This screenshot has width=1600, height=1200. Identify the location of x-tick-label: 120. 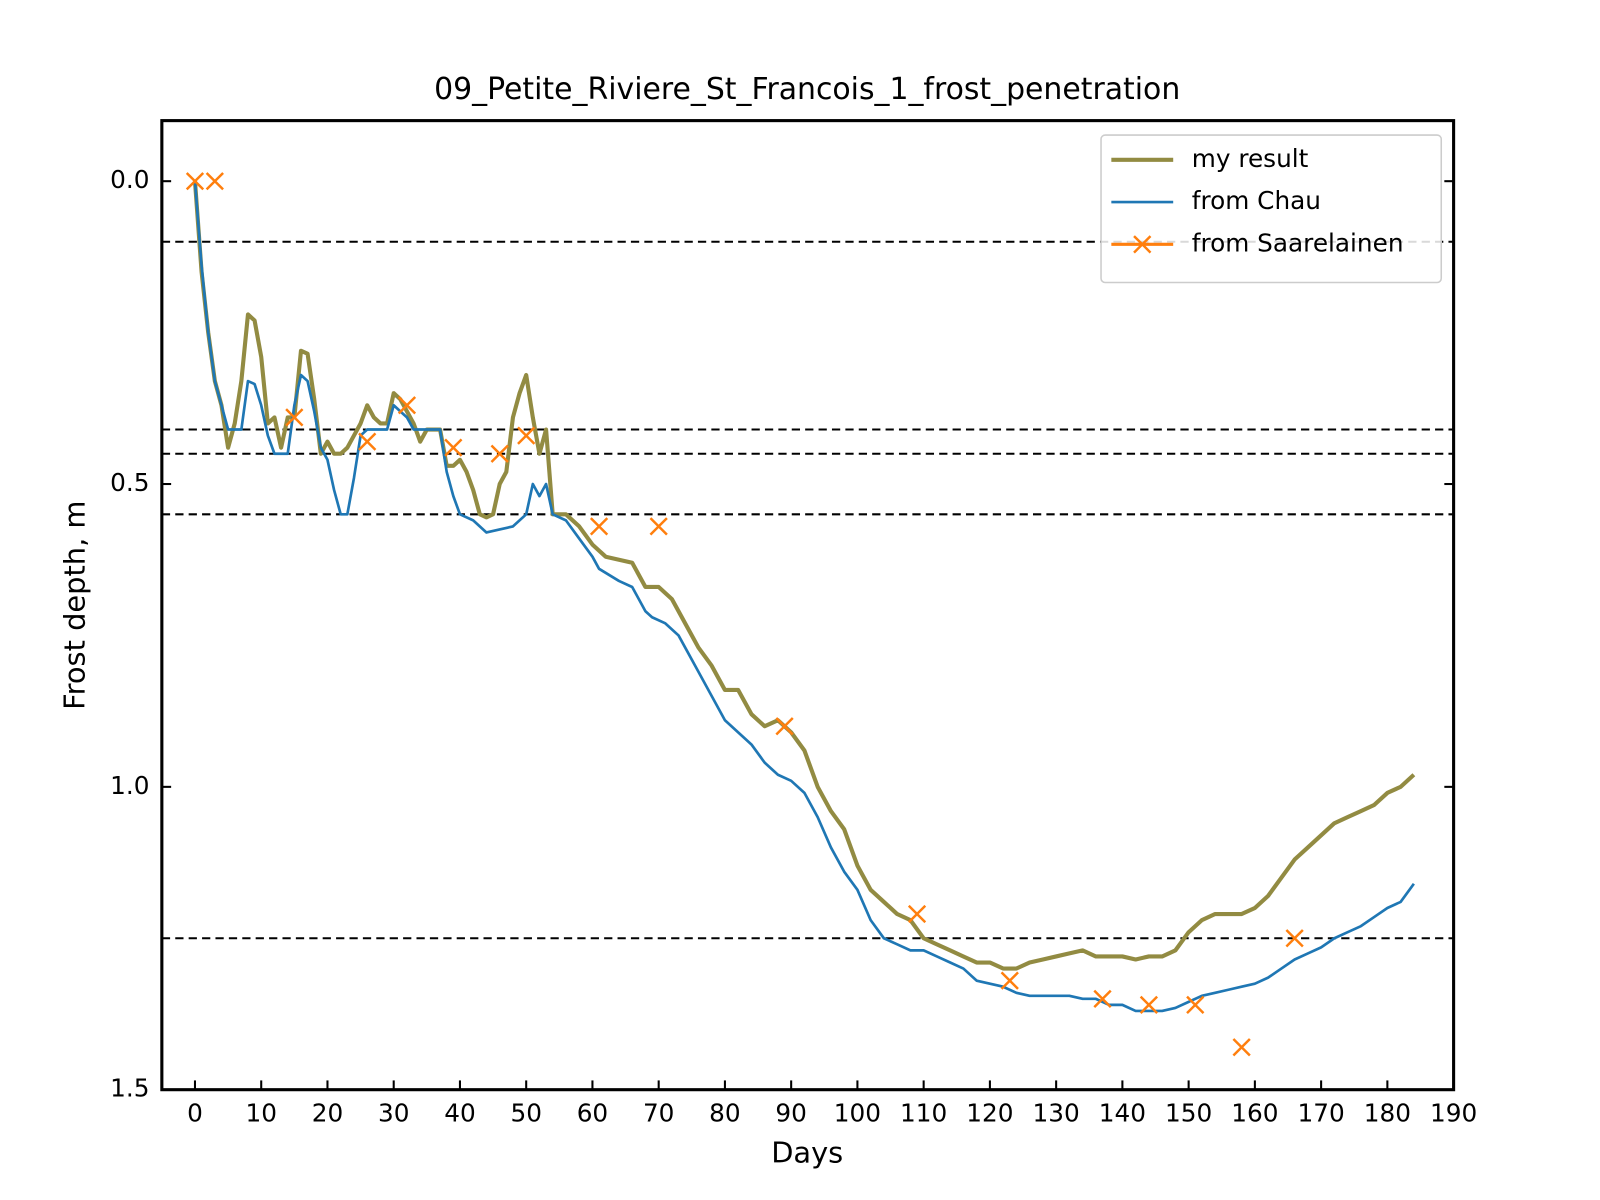
(989, 1112).